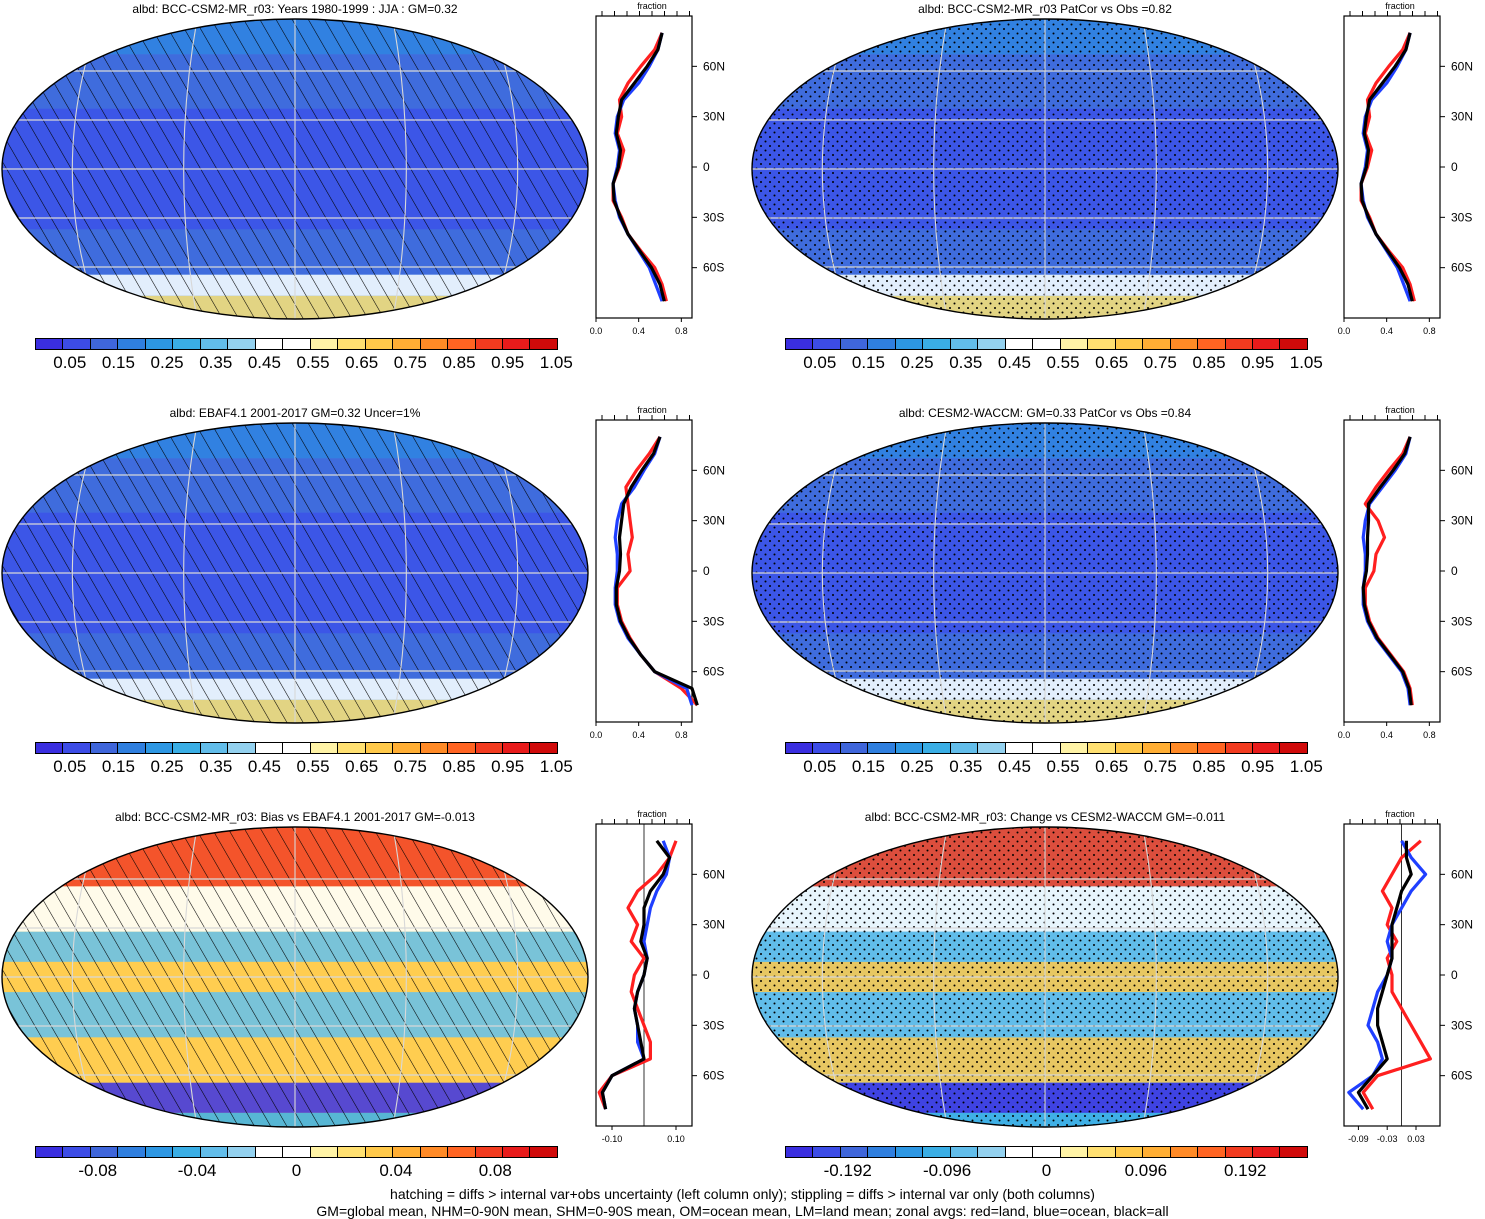  I want to click on x-tick-label: -0.10, so click(612, 1139).